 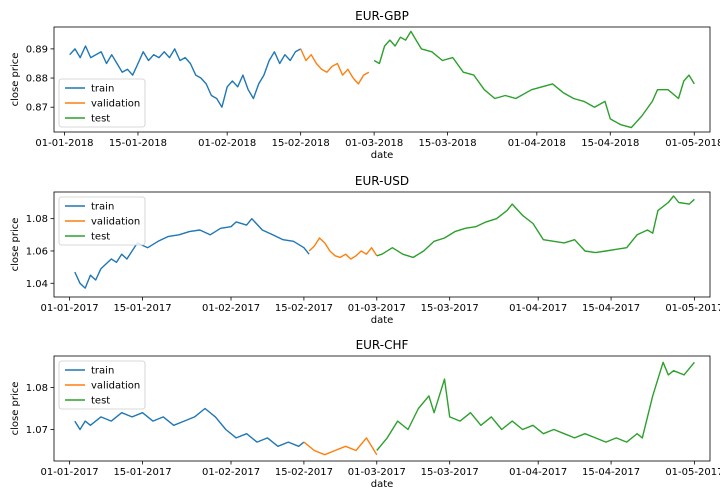 I want to click on y-tick-label: 0.87, so click(x=37, y=108).